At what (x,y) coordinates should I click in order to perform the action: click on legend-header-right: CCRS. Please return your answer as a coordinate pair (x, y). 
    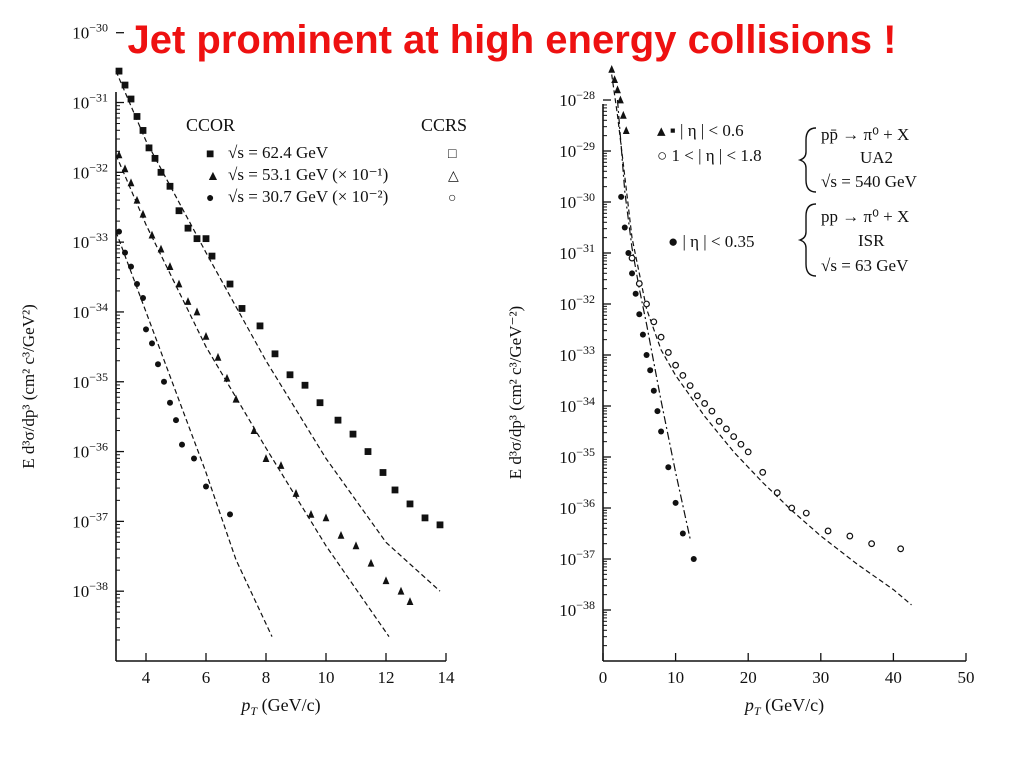
    Looking at the image, I should click on (444, 125).